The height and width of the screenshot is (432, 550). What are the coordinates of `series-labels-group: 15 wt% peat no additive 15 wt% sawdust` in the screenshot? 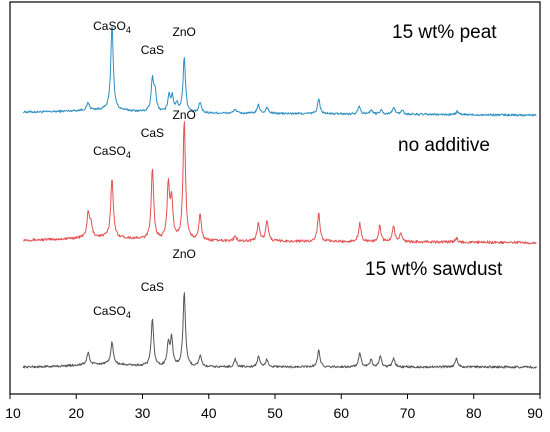 It's located at (434, 151).